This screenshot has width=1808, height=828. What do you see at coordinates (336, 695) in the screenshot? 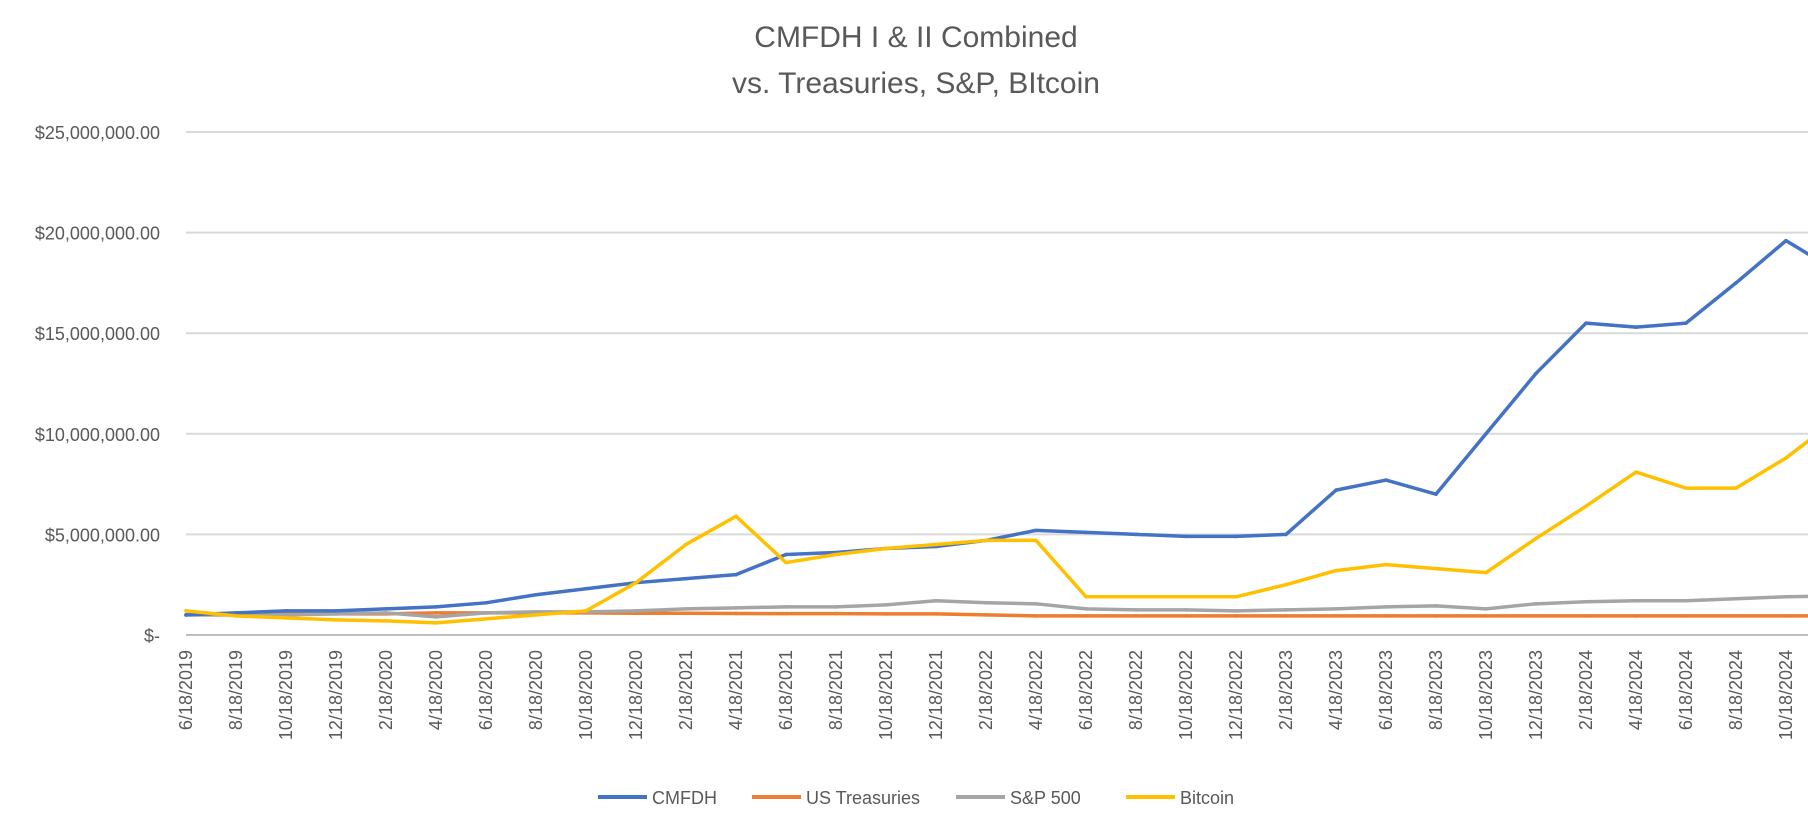
I see `x-tick-label: 12/18/2019` at bounding box center [336, 695].